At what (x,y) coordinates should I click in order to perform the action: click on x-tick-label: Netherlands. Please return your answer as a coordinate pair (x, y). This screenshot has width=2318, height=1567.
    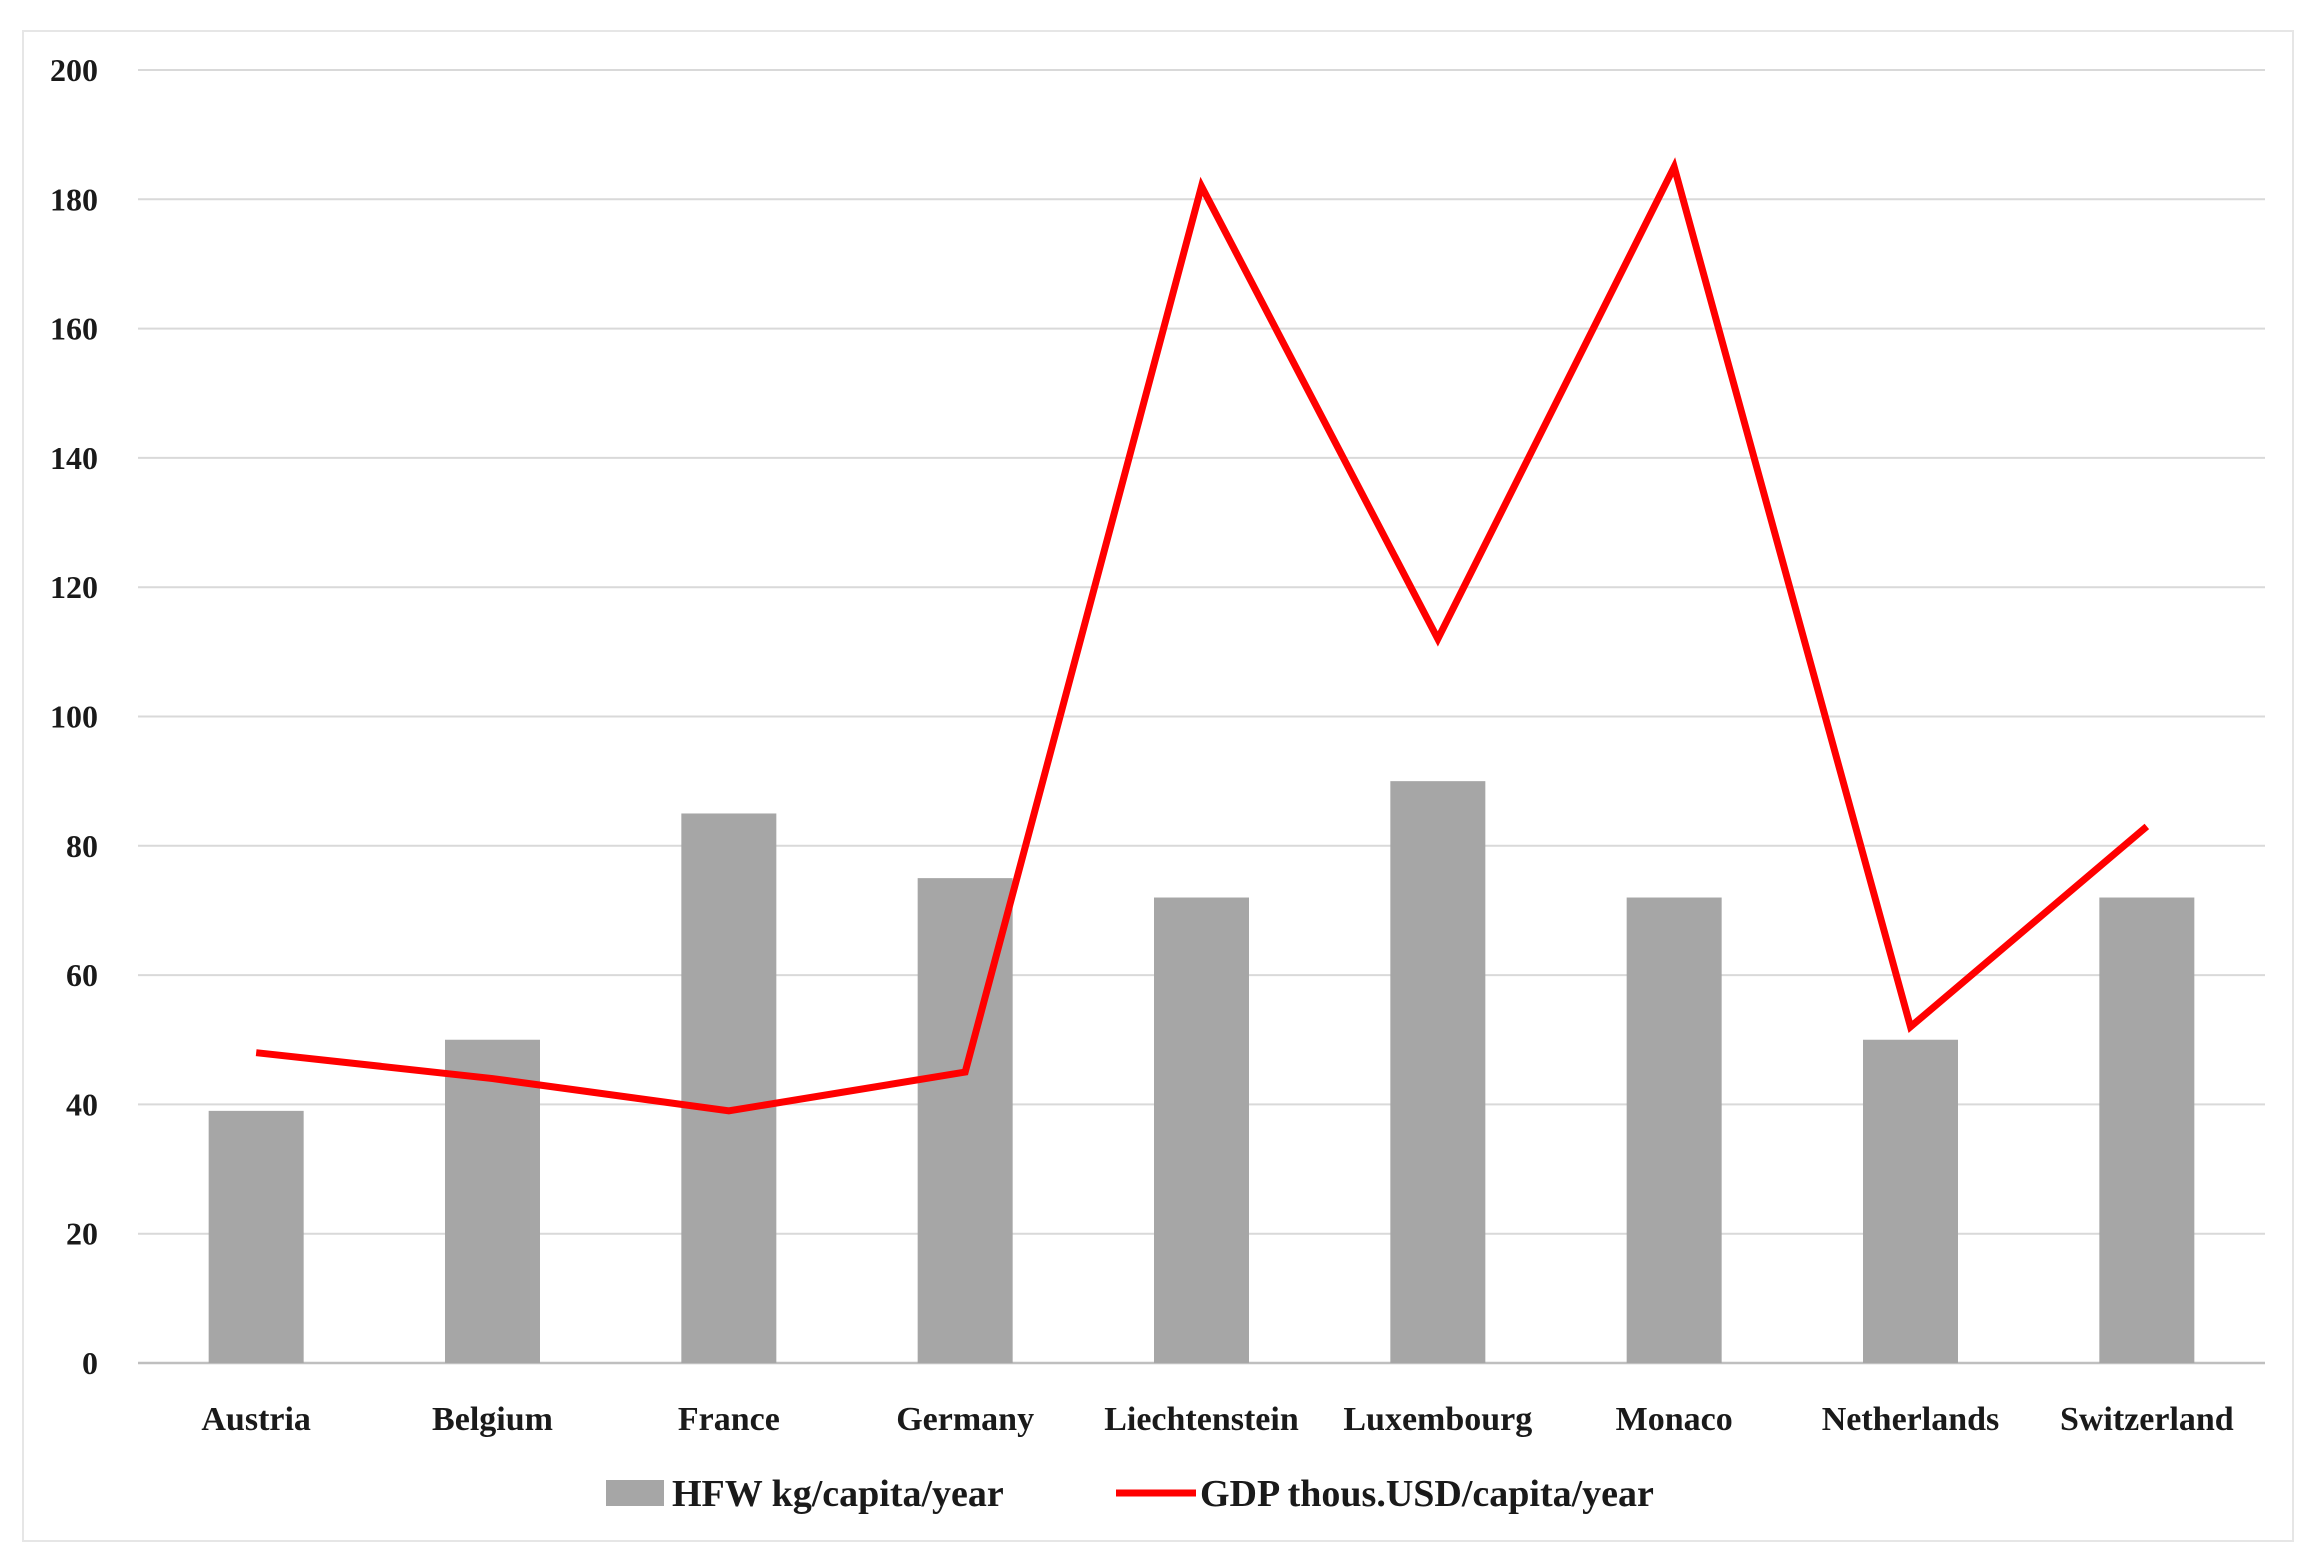
    Looking at the image, I should click on (1911, 1419).